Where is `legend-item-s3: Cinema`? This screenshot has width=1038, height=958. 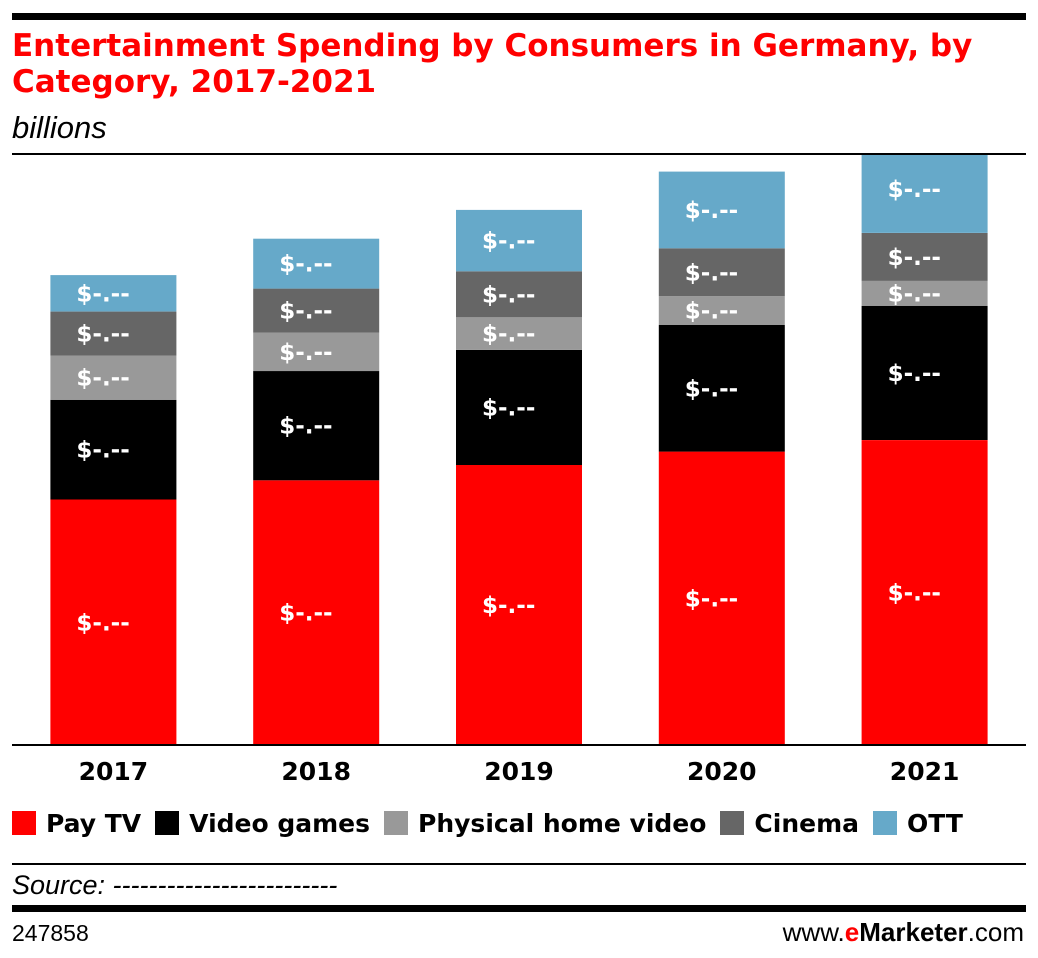
legend-item-s3: Cinema is located at coordinates (789, 823).